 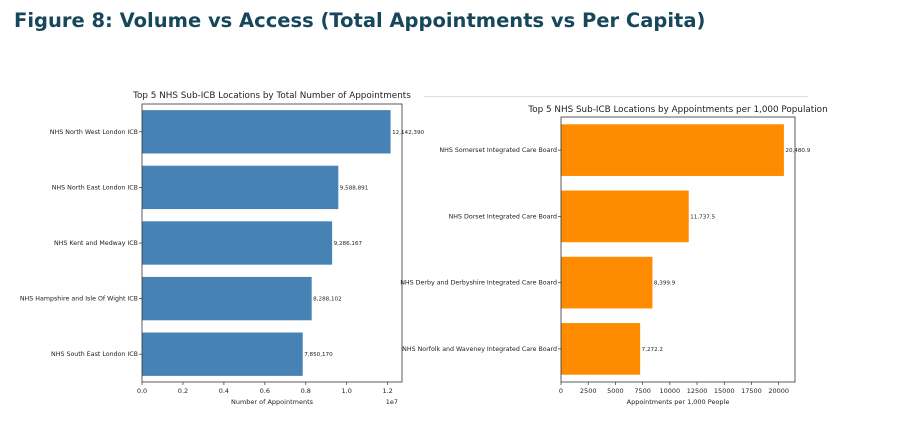 I want to click on left-xtick-label-1: 0.0, so click(x=142, y=391).